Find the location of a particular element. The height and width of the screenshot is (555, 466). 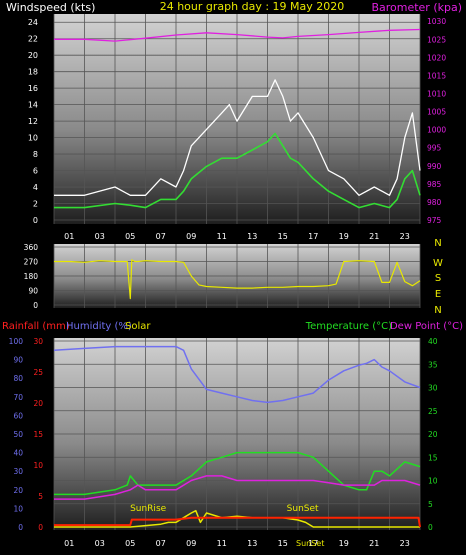

temperature-tick-label: 25 is located at coordinates (433, 411).